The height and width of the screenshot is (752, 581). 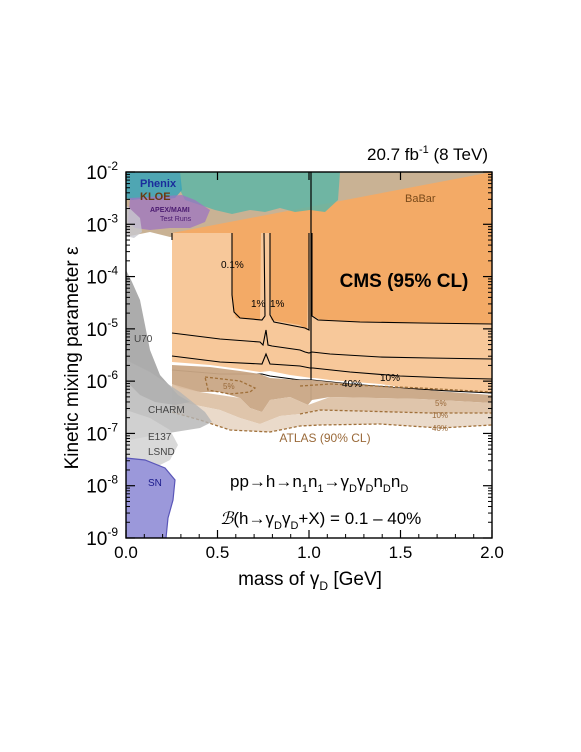 I want to click on atlas-contour-label-5a: 5%, so click(x=229, y=386).